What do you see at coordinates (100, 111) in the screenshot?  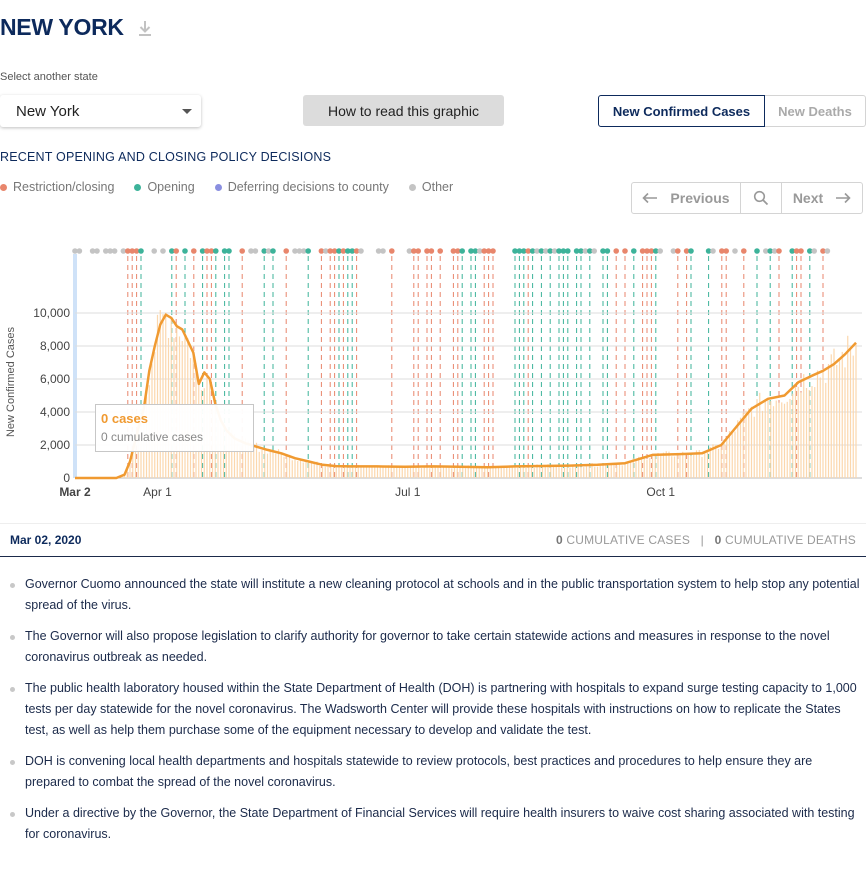 I see `state-select: New York` at bounding box center [100, 111].